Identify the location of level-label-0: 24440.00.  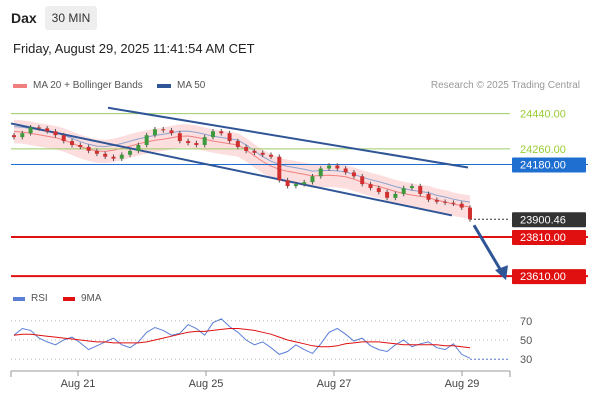
(543, 115).